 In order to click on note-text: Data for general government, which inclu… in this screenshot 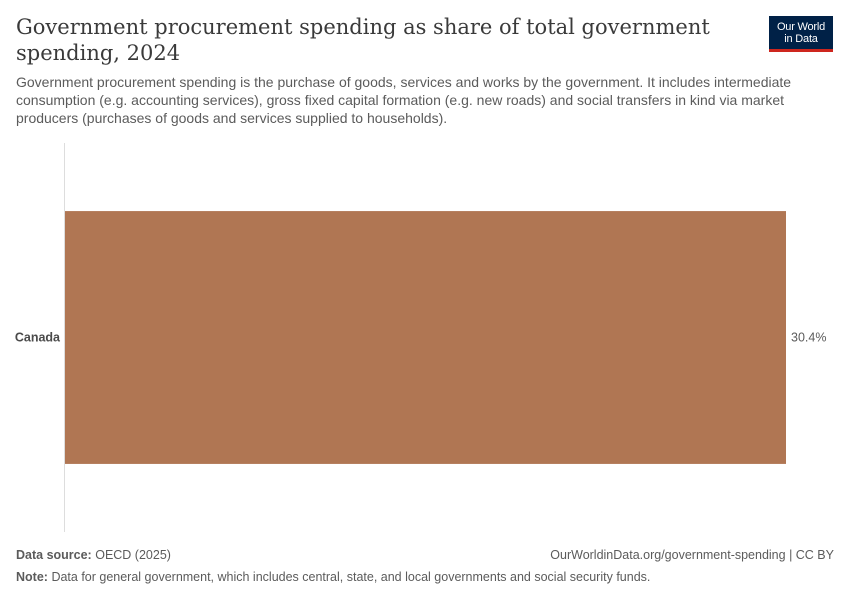, I will do `click(351, 577)`.